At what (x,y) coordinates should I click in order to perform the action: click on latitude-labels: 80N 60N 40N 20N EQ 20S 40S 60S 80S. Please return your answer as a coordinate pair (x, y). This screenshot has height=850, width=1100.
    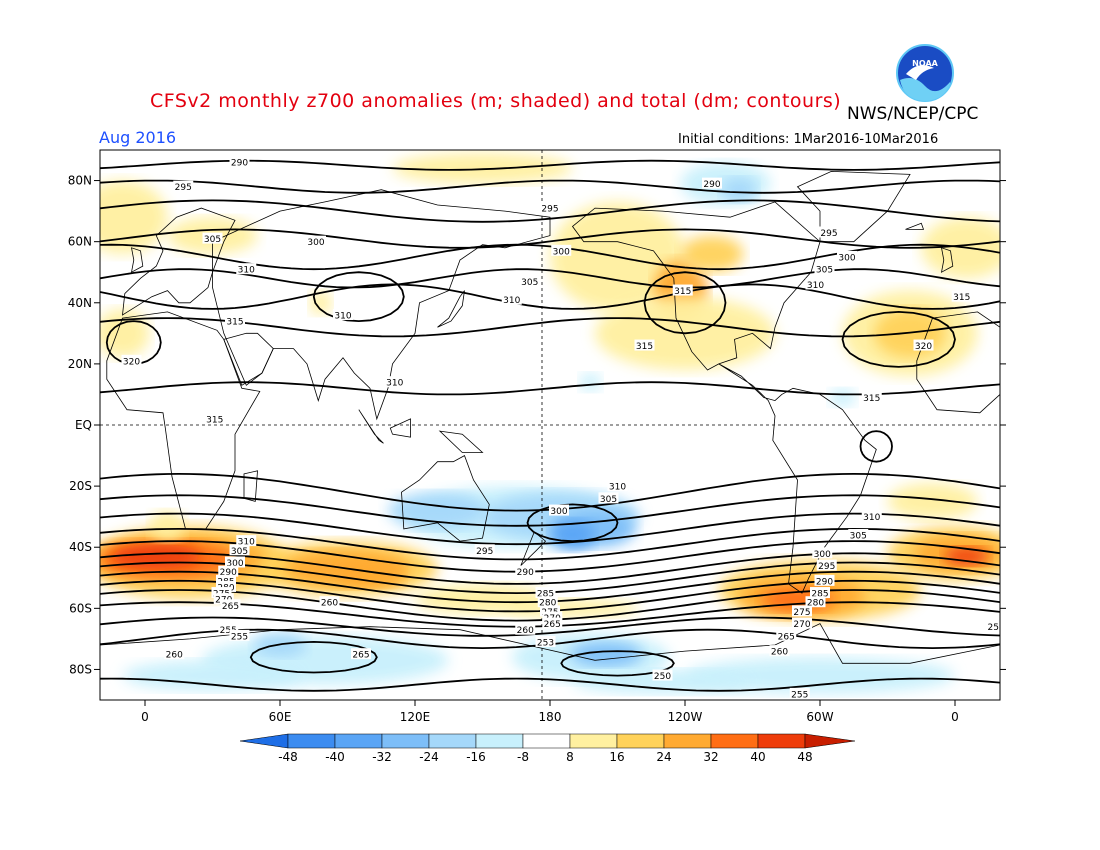
    Looking at the image, I should click on (80, 425).